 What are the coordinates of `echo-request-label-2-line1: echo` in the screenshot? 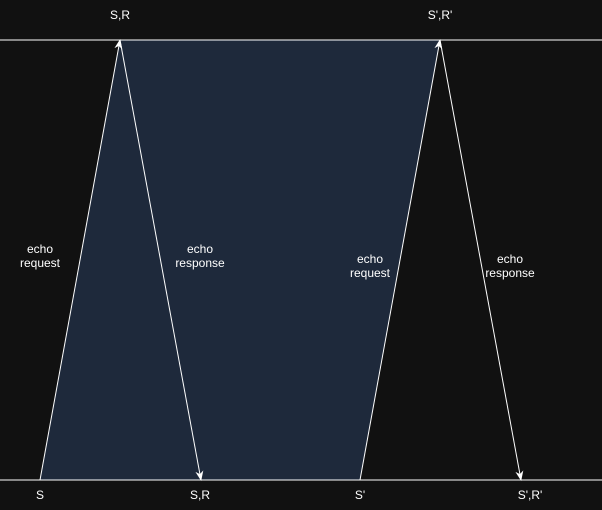 It's located at (370, 259).